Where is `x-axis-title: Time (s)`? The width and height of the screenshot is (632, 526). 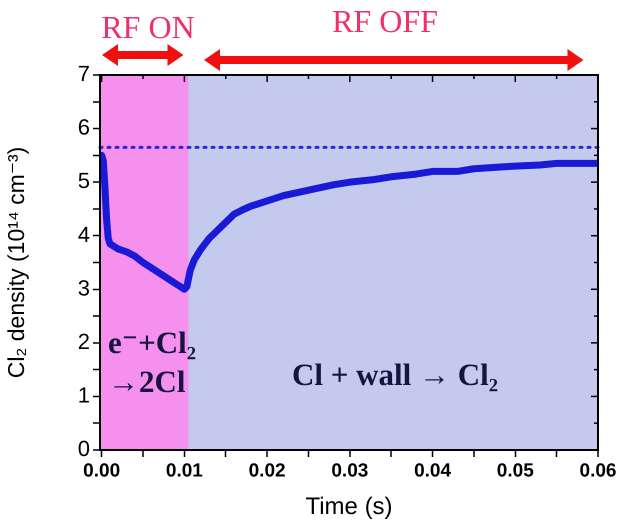
x-axis-title: Time (s) is located at coordinates (349, 506).